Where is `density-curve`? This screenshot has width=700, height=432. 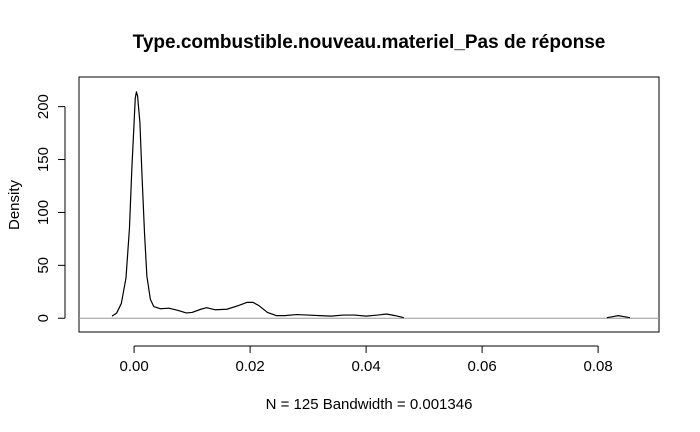 density-curve is located at coordinates (618, 317).